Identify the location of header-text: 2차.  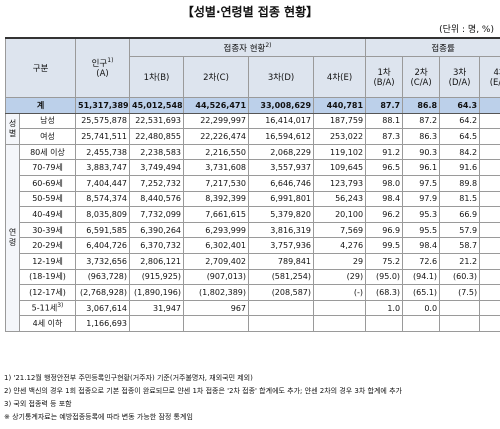
(421, 73).